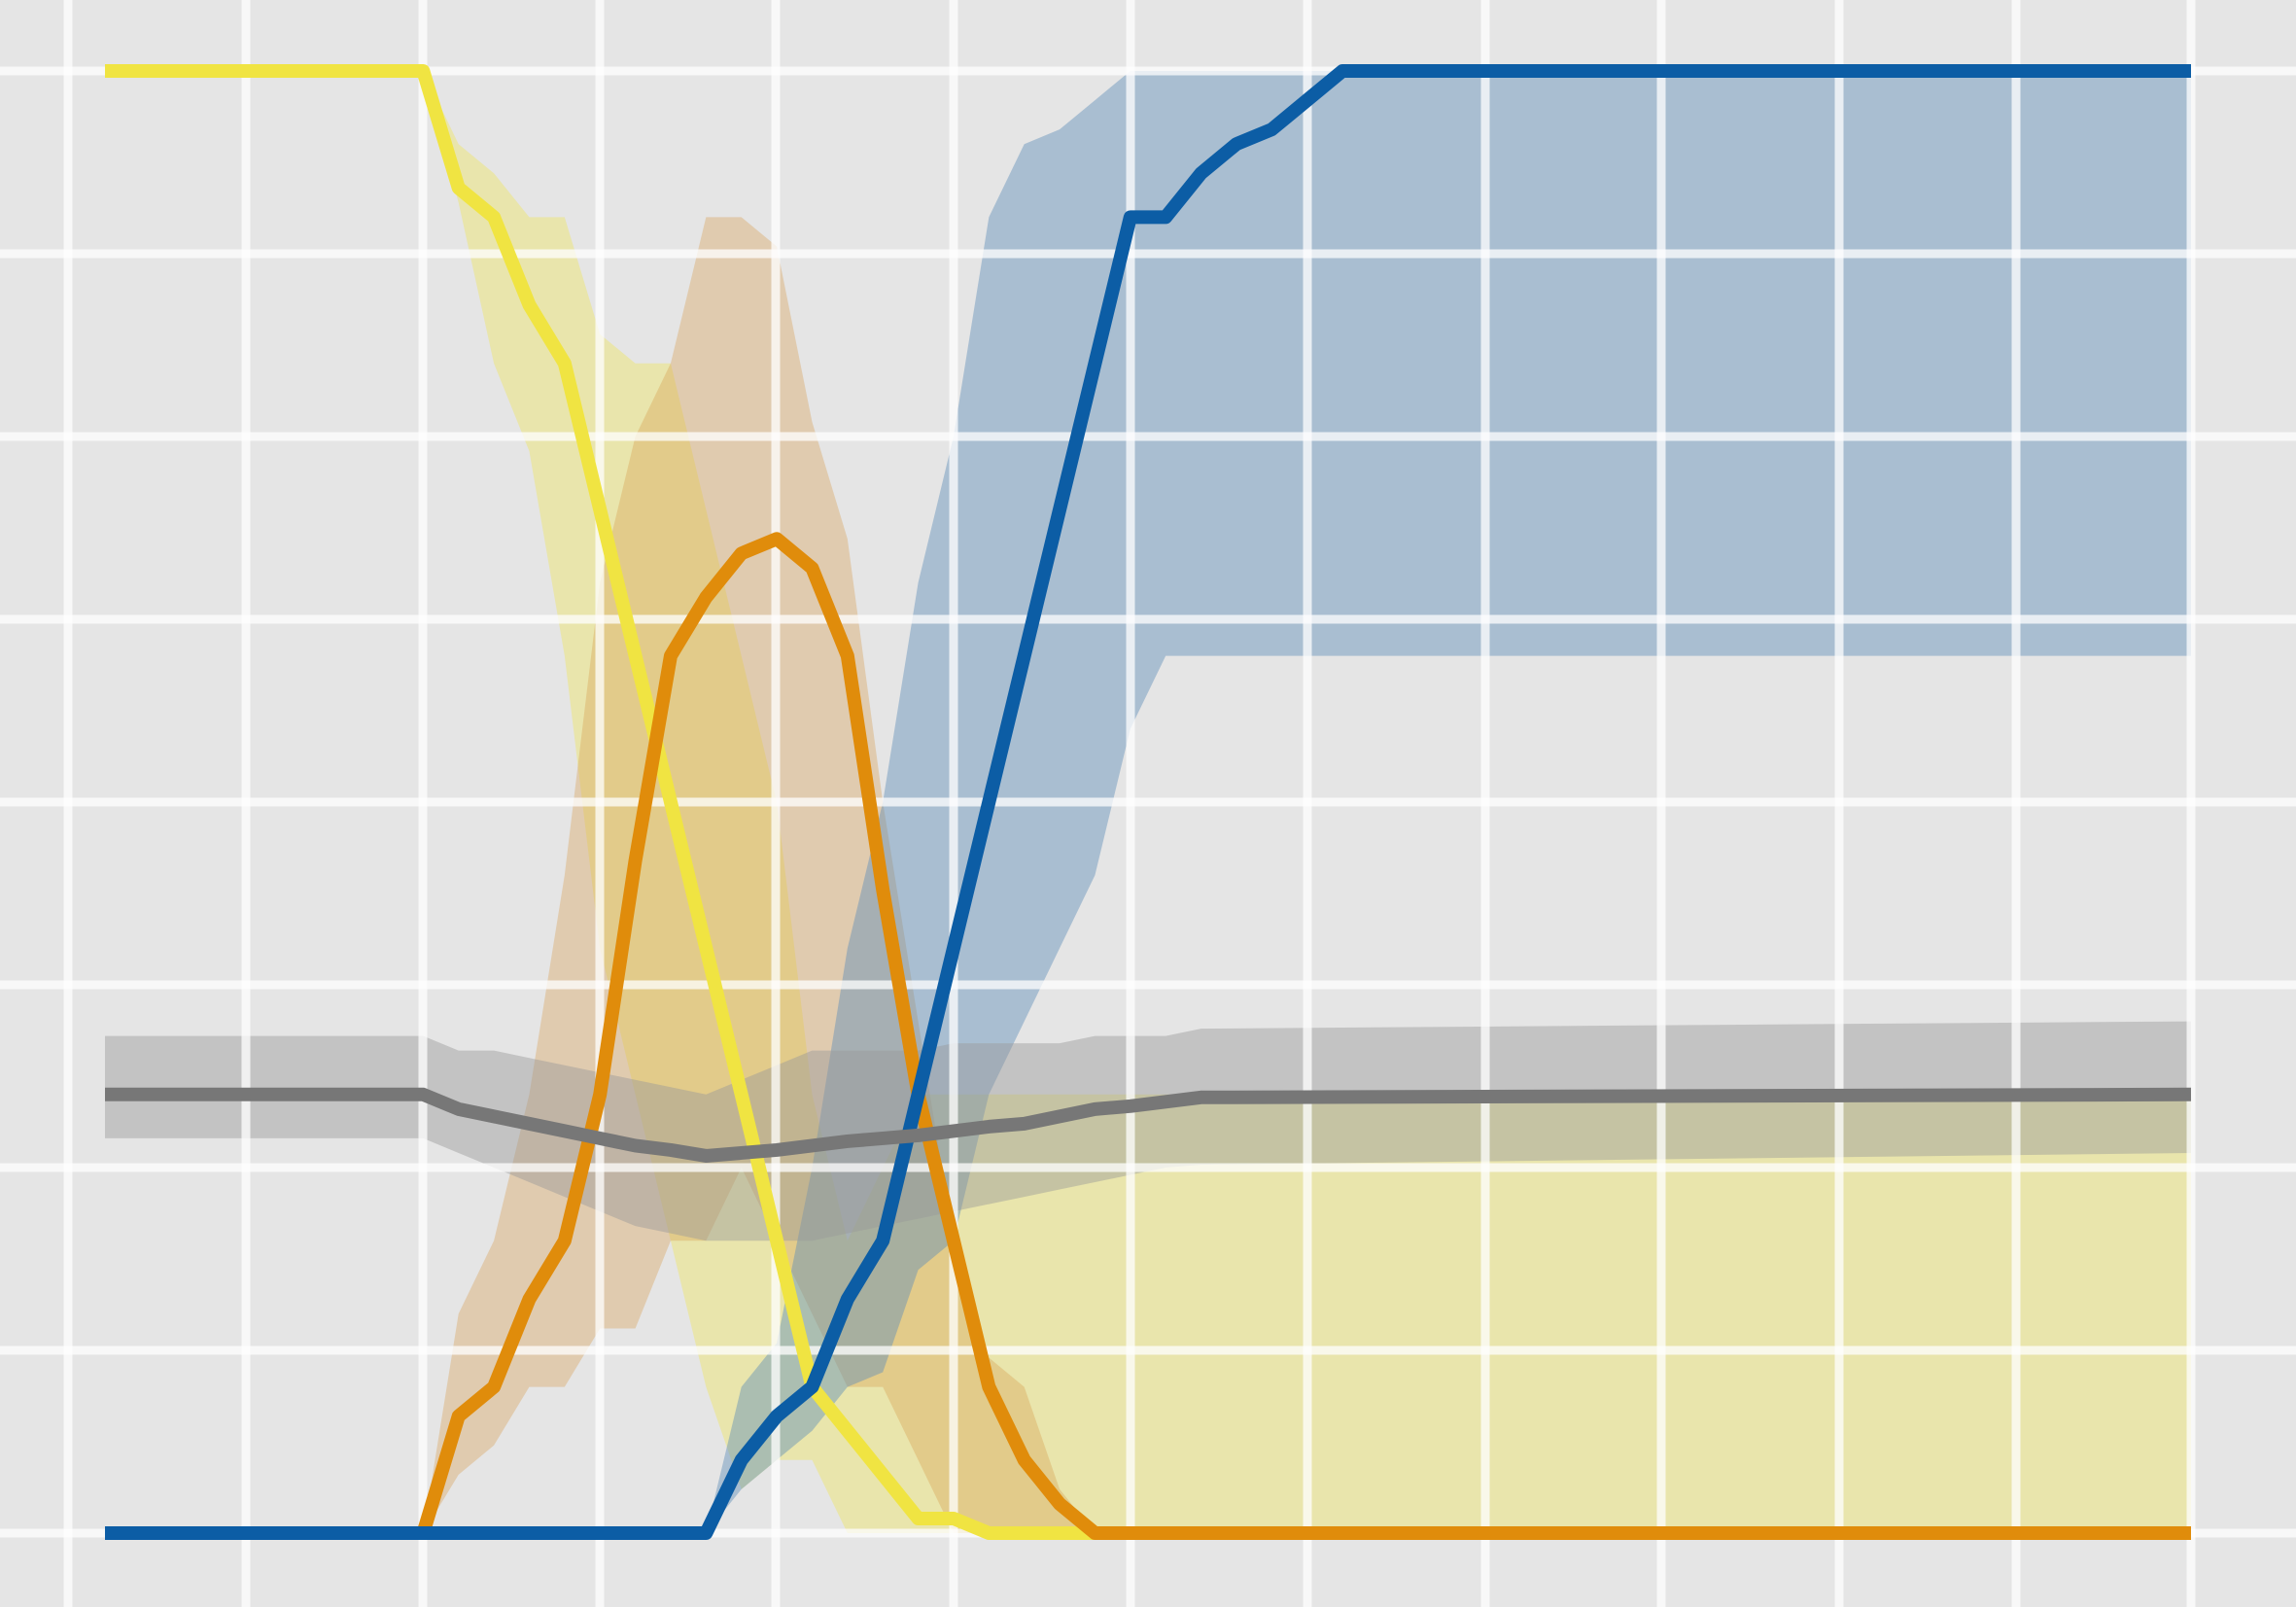 This screenshot has width=2296, height=1607. I want to click on series-3-line, so click(1148, 1125).